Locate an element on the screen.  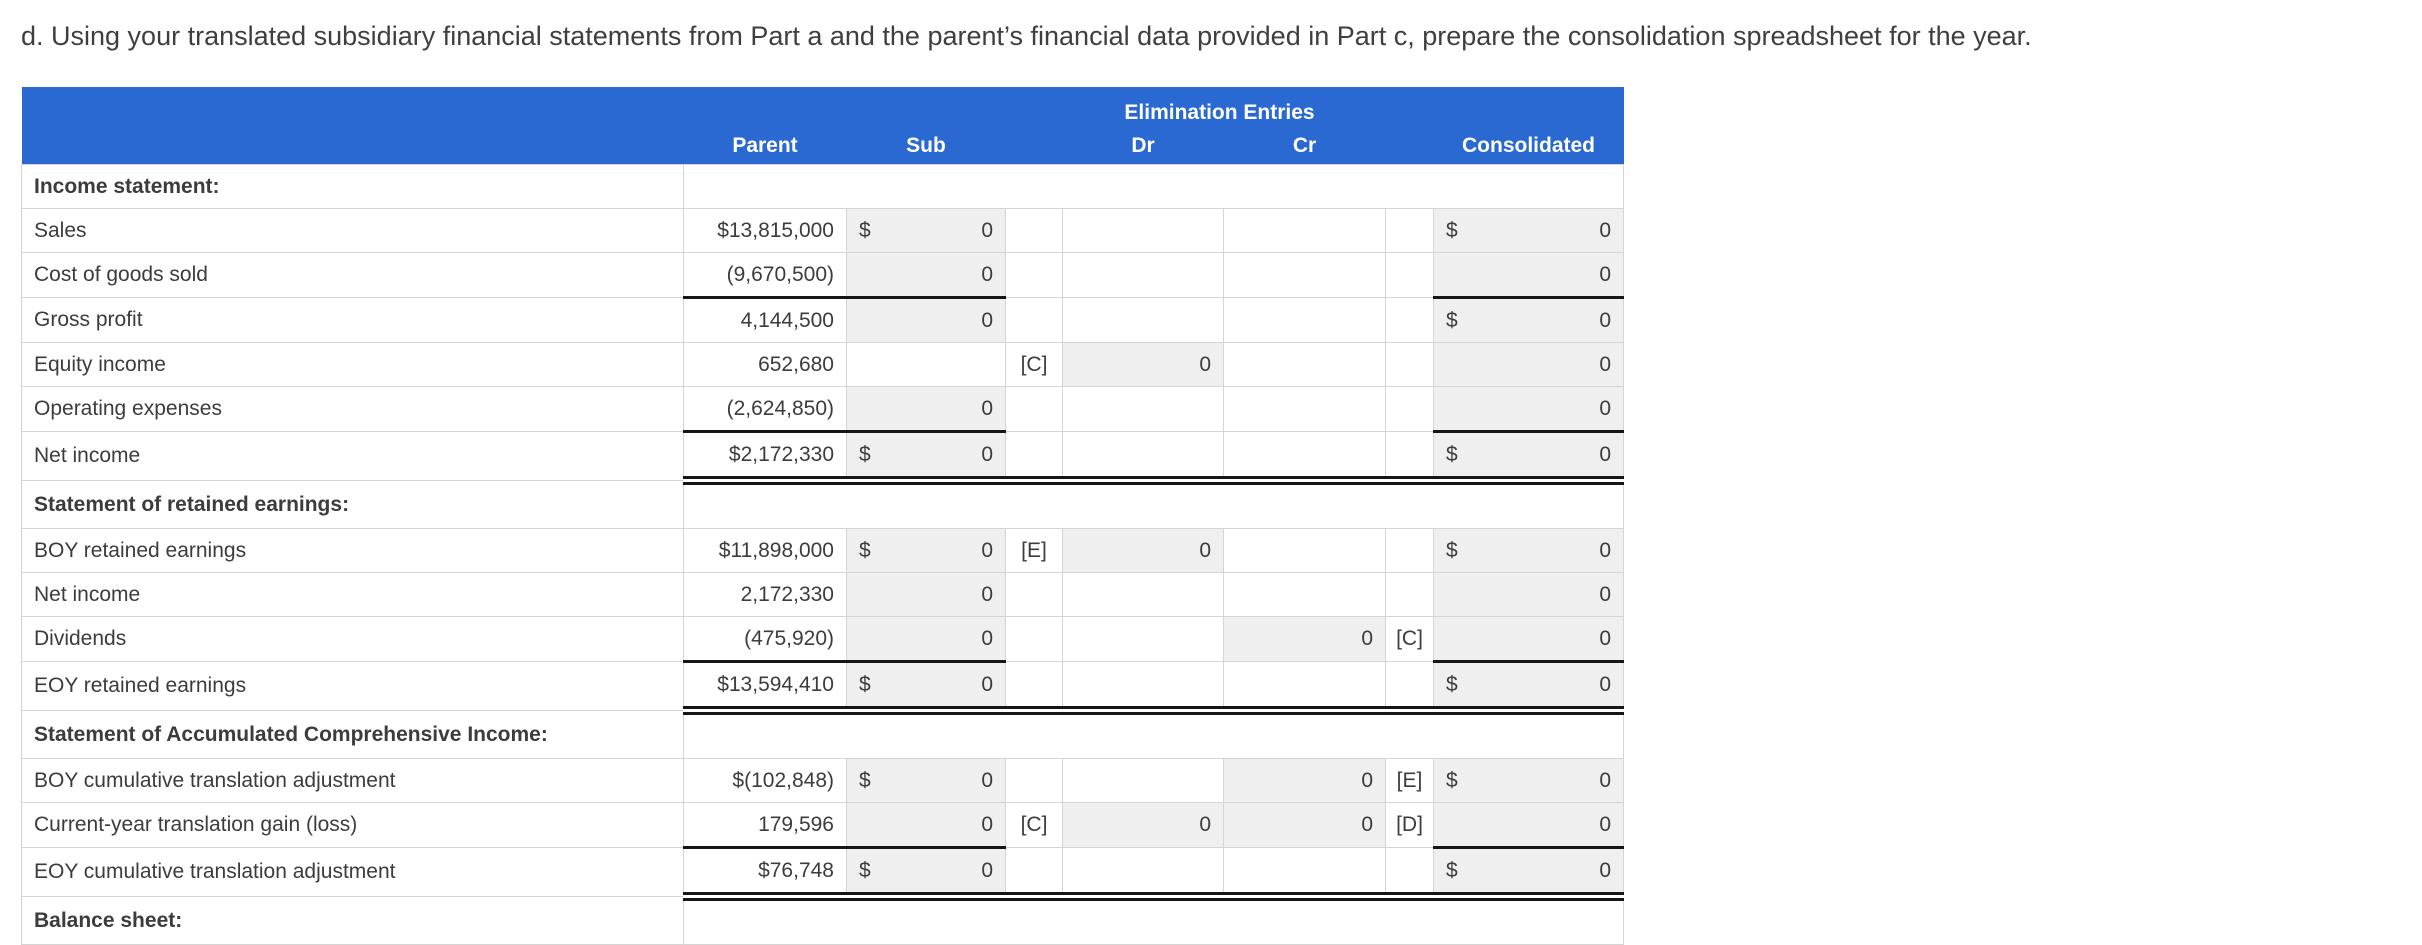
table-row: Cost of goods sold (9,670,500) 0 0 is located at coordinates (823, 275).